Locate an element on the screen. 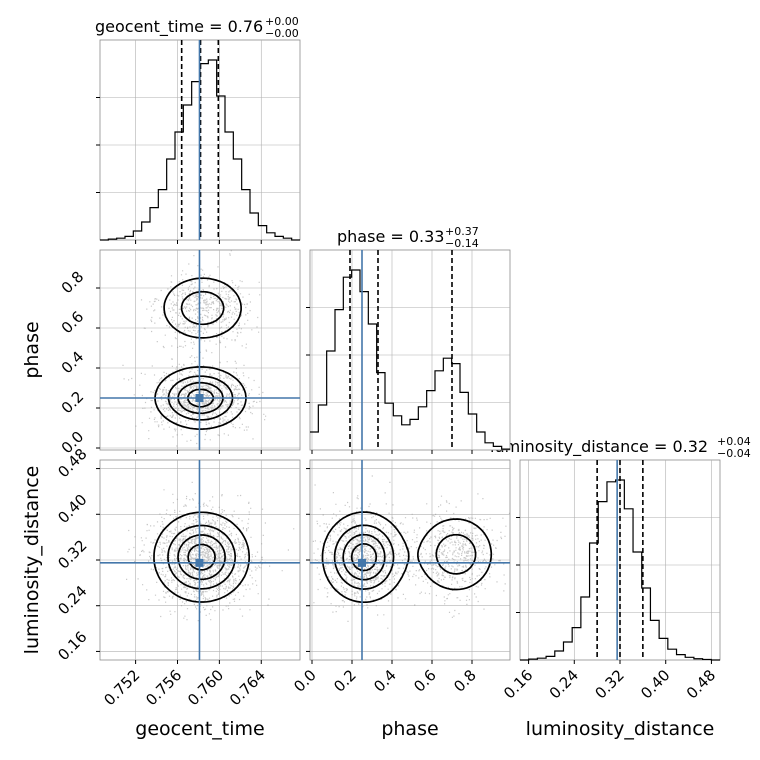 This screenshot has width=760, height=760. y-tick-label-luminosity_distance: 0.48 is located at coordinates (72, 463).